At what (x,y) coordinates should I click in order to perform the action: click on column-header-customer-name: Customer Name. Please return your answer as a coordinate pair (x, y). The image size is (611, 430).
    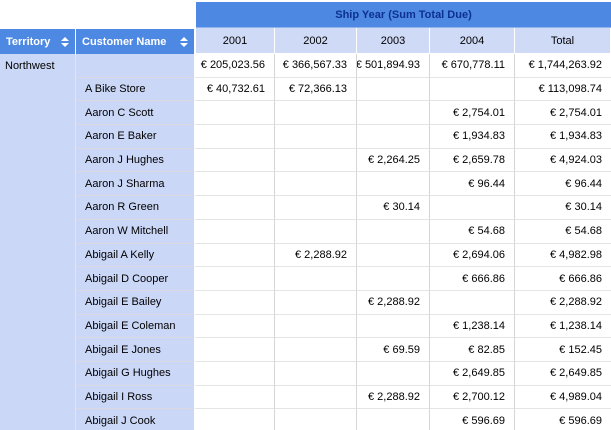
    Looking at the image, I should click on (136, 41).